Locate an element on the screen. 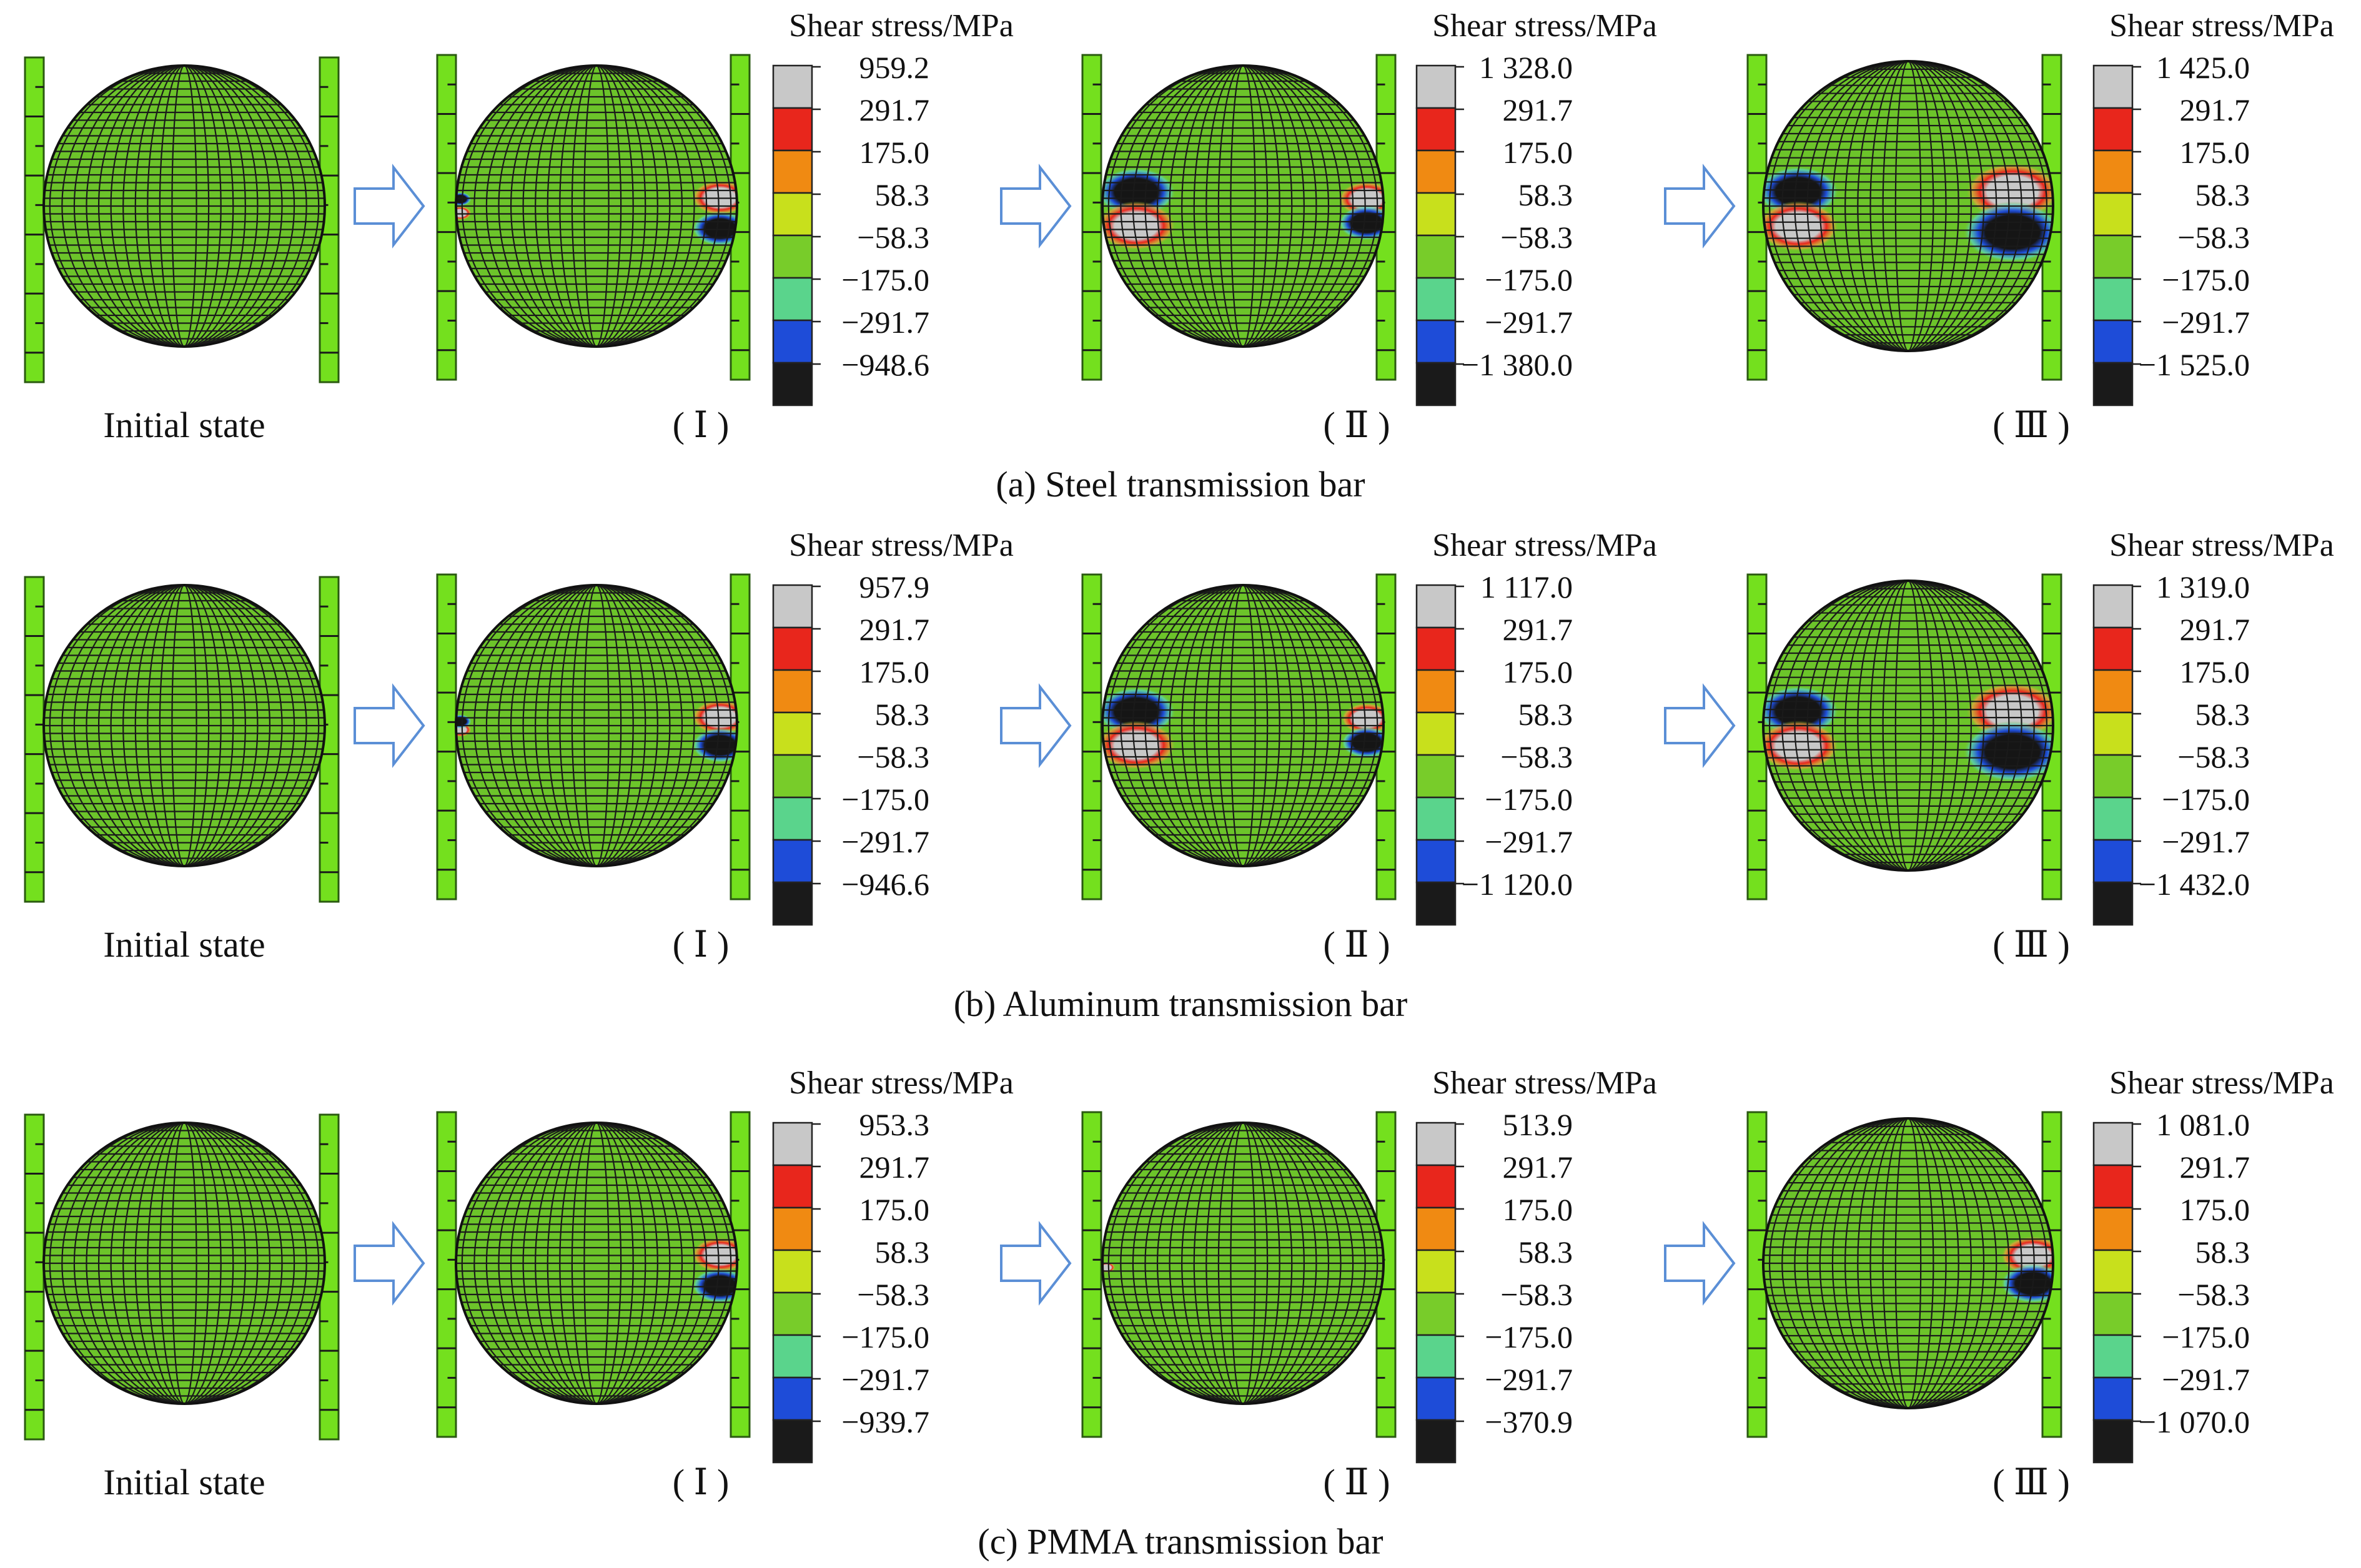 The image size is (2361, 1568). legend-value: −1 120.0 is located at coordinates (1517, 884).